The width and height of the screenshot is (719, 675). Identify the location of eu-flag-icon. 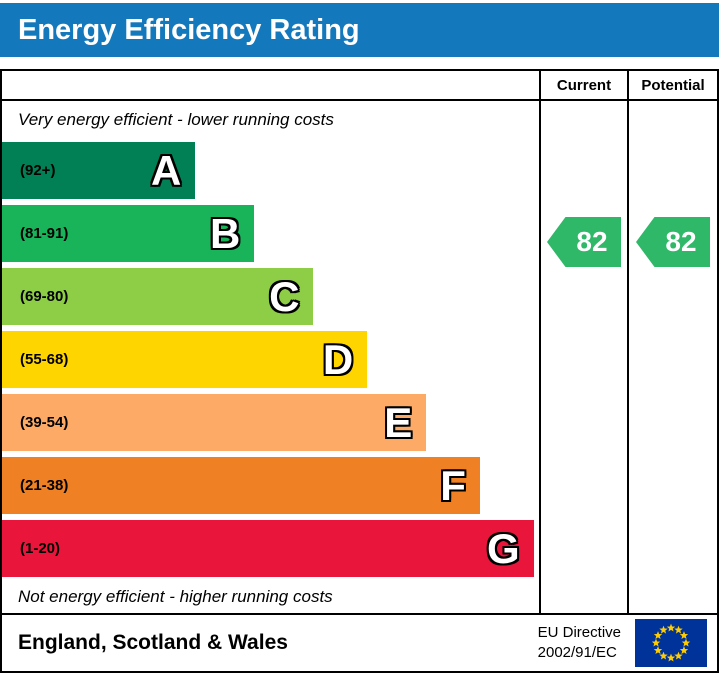
(671, 643).